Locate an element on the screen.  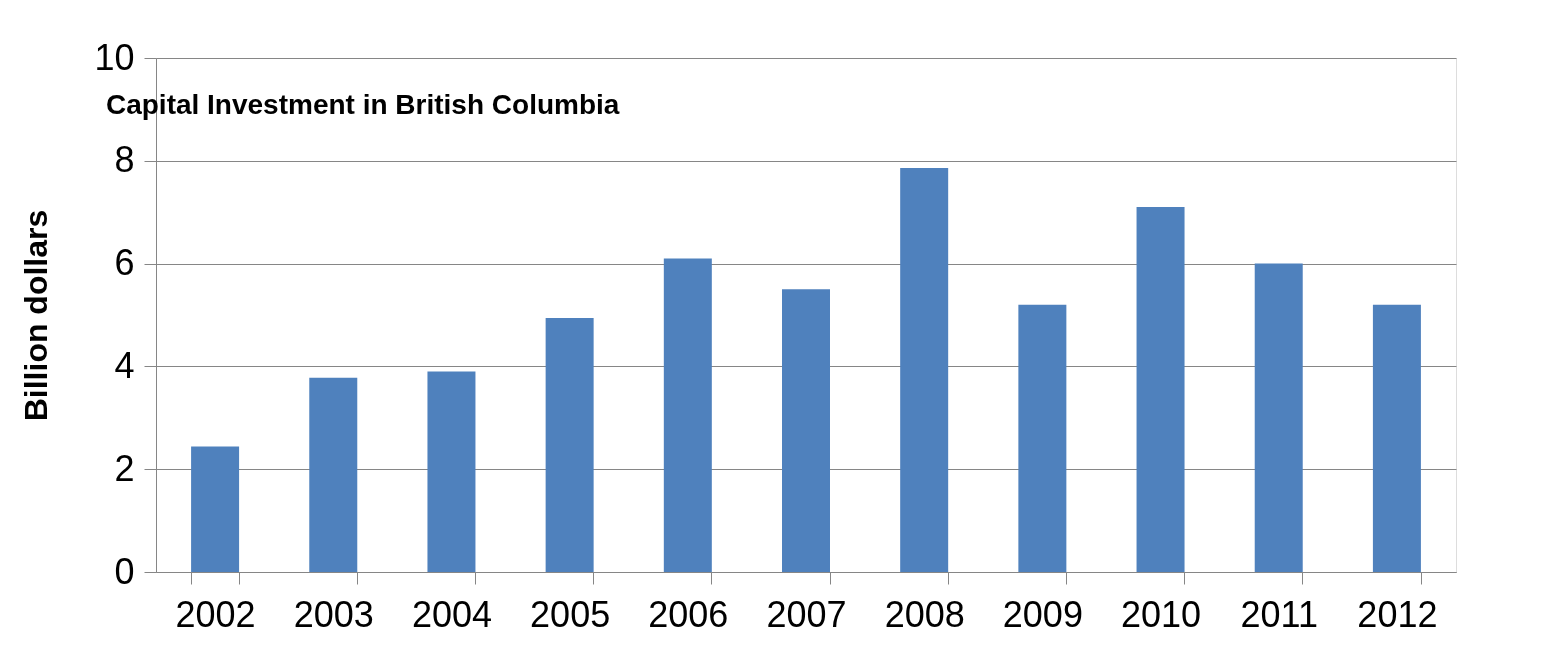
x-tick-label: 2003 is located at coordinates (333, 614).